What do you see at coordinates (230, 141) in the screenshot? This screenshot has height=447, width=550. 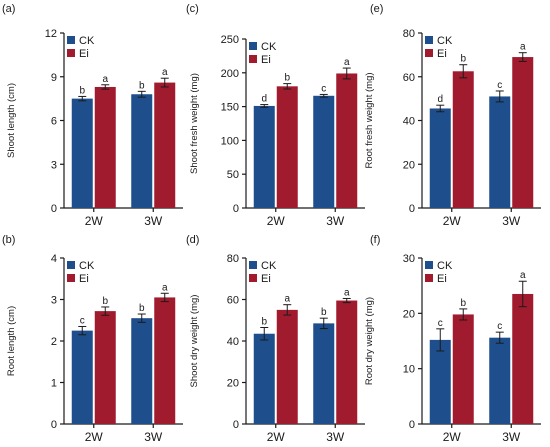 I see `y-tick-label: 100` at bounding box center [230, 141].